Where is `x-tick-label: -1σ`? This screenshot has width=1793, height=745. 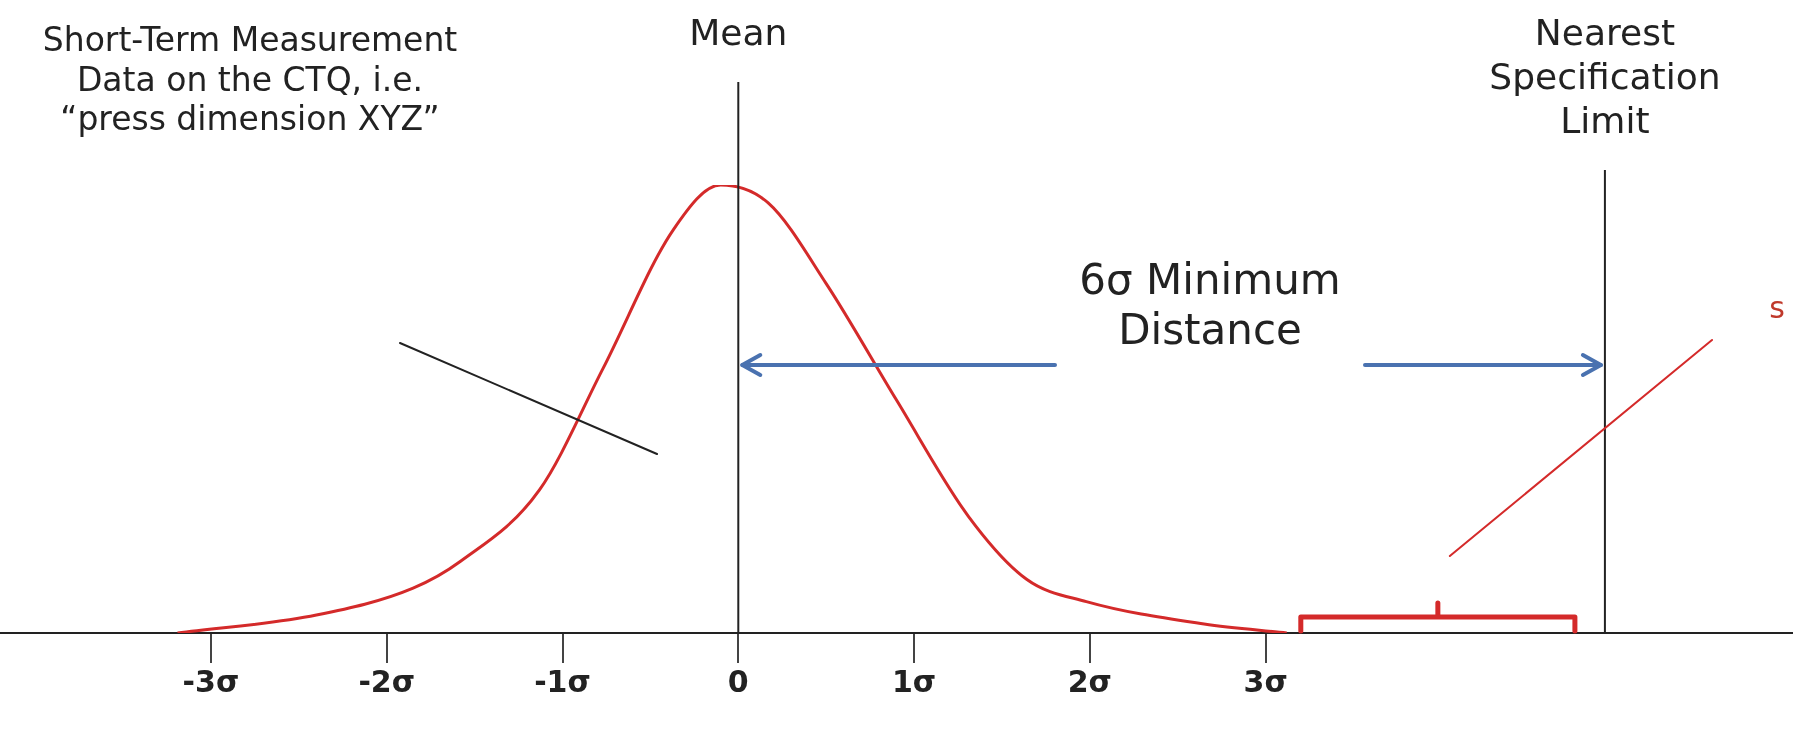 x-tick-label: -1σ is located at coordinates (562, 681).